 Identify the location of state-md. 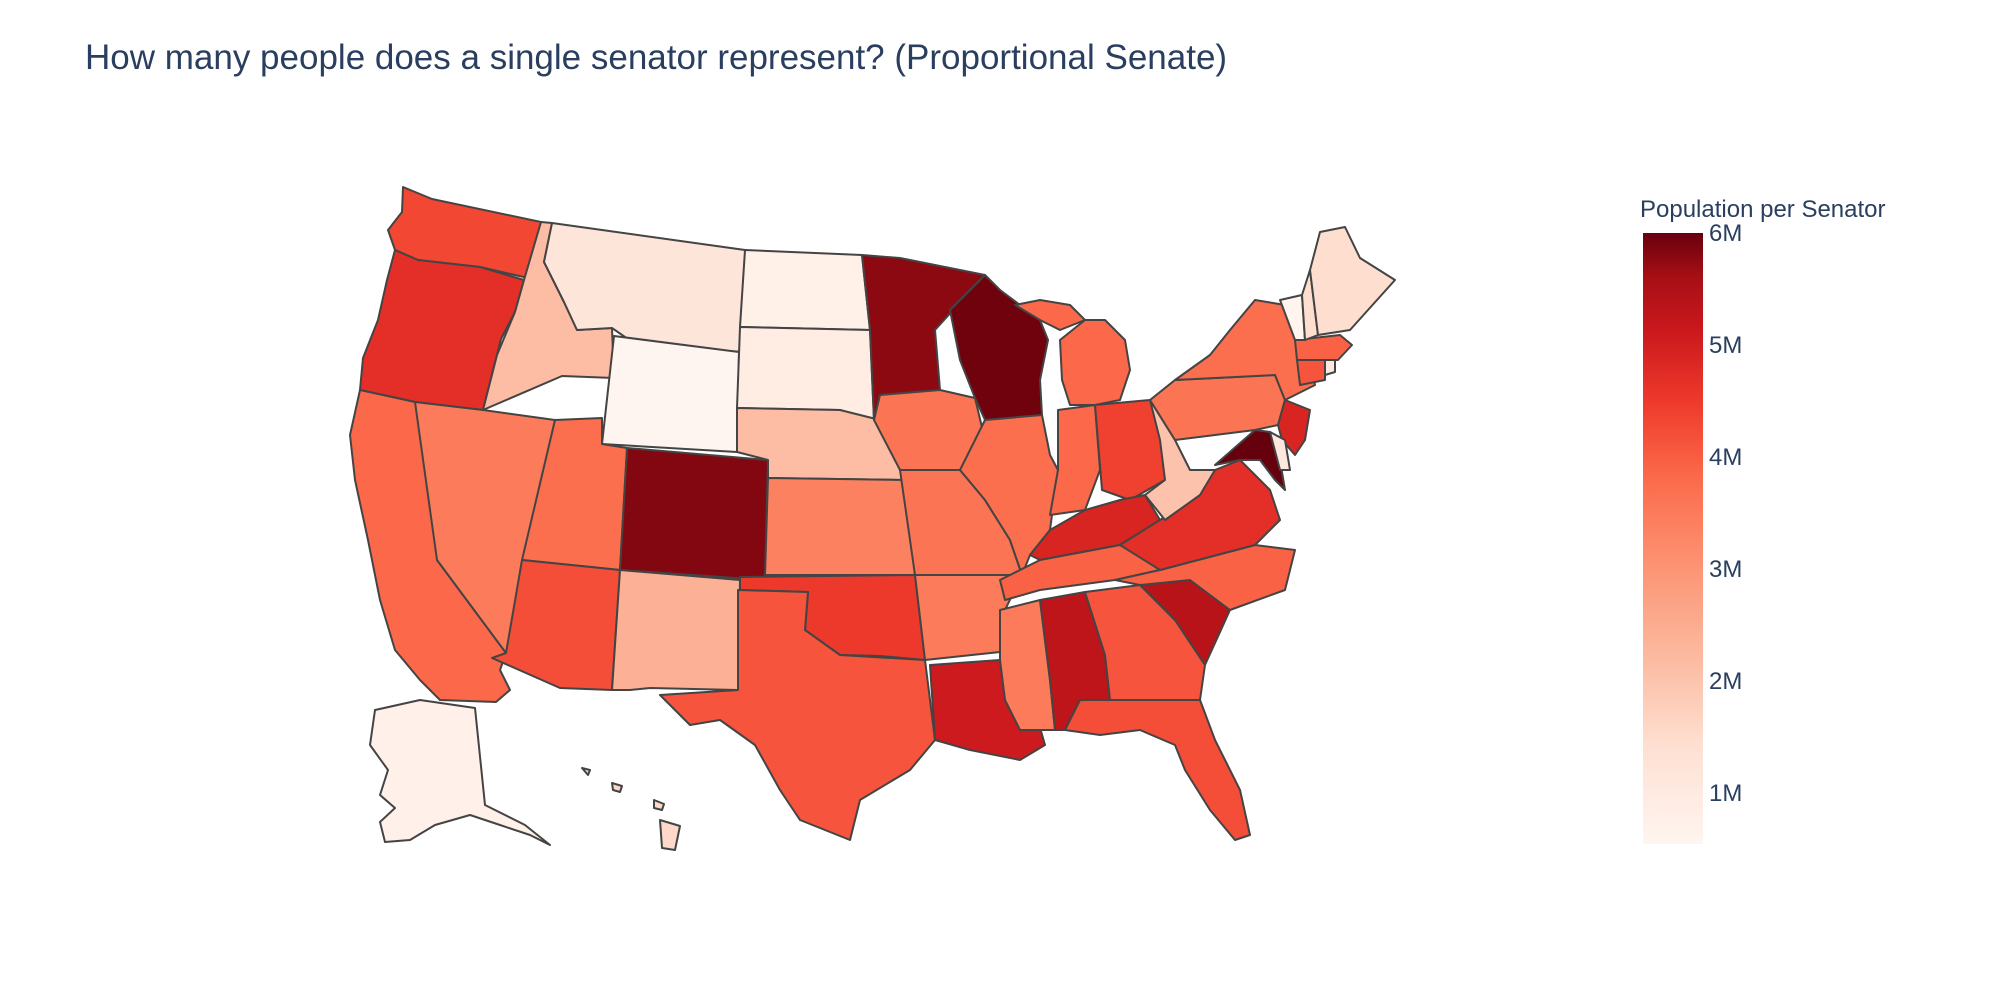
(1250, 460).